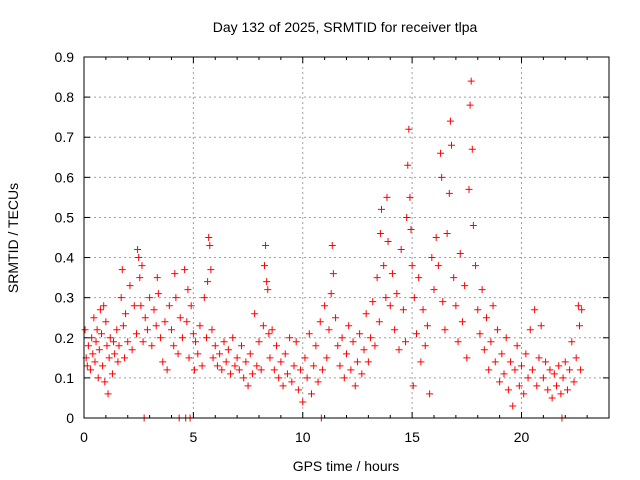 This screenshot has height=480, width=640. What do you see at coordinates (65, 177) in the screenshot?
I see `y-tick-label: 0.6` at bounding box center [65, 177].